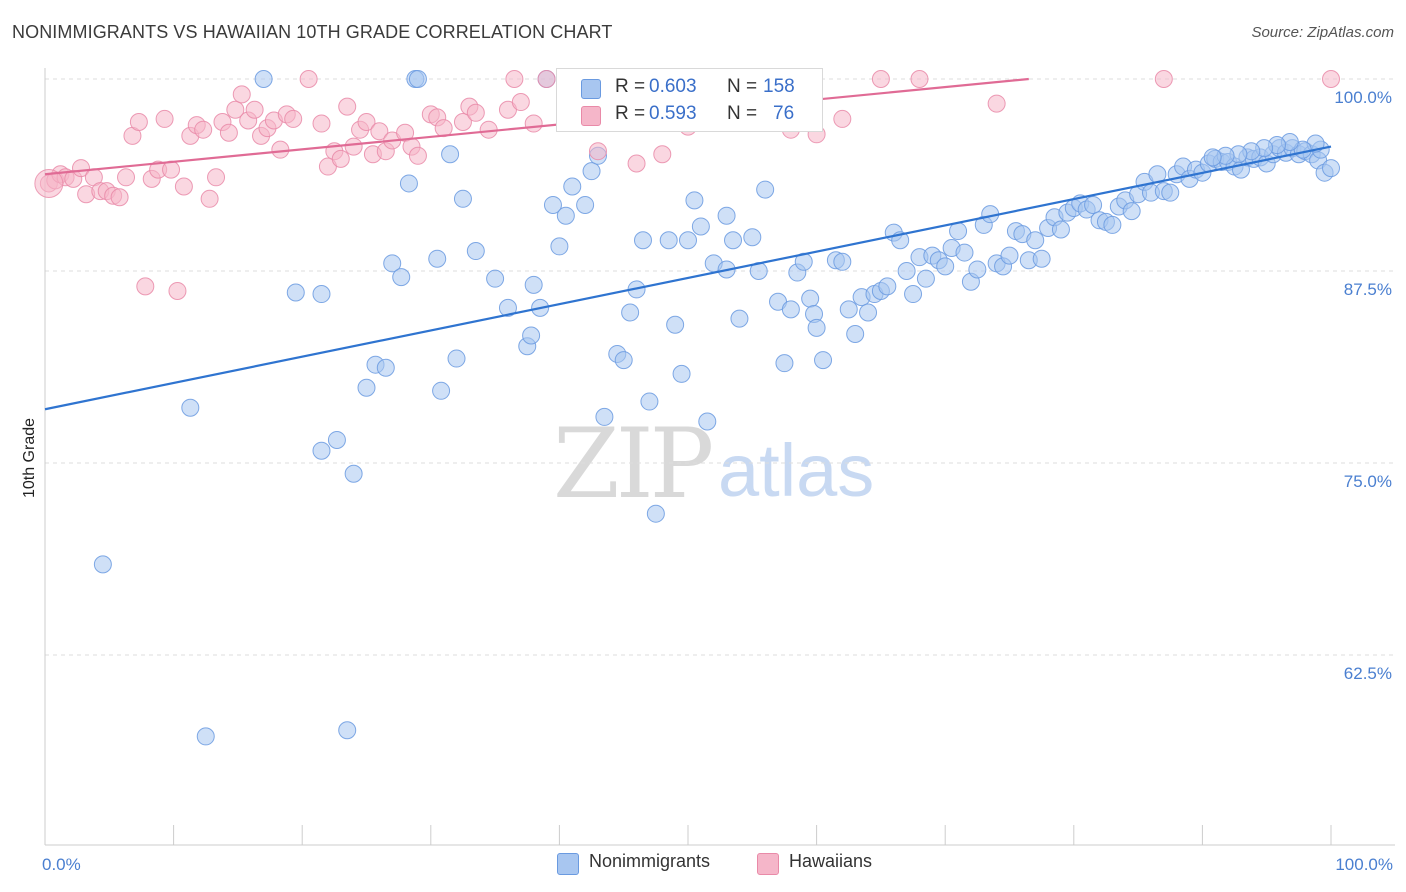  Describe the element at coordinates (673, 86) in the screenshot. I see `legend-r-value: 0.603` at that location.